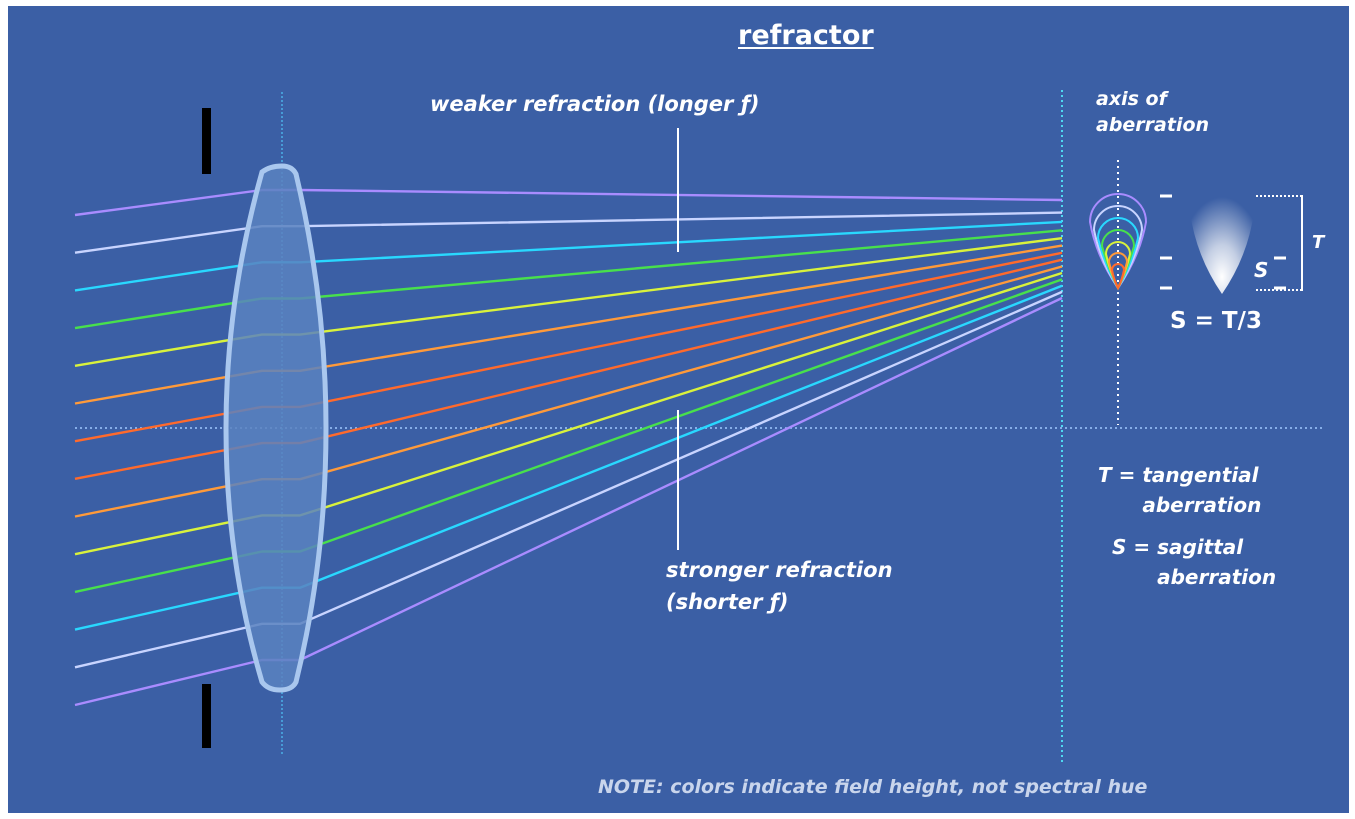 The image size is (1355, 819). Describe the element at coordinates (727, 602) in the screenshot. I see `stronger-label-line2: (shorter ƒ)` at that location.